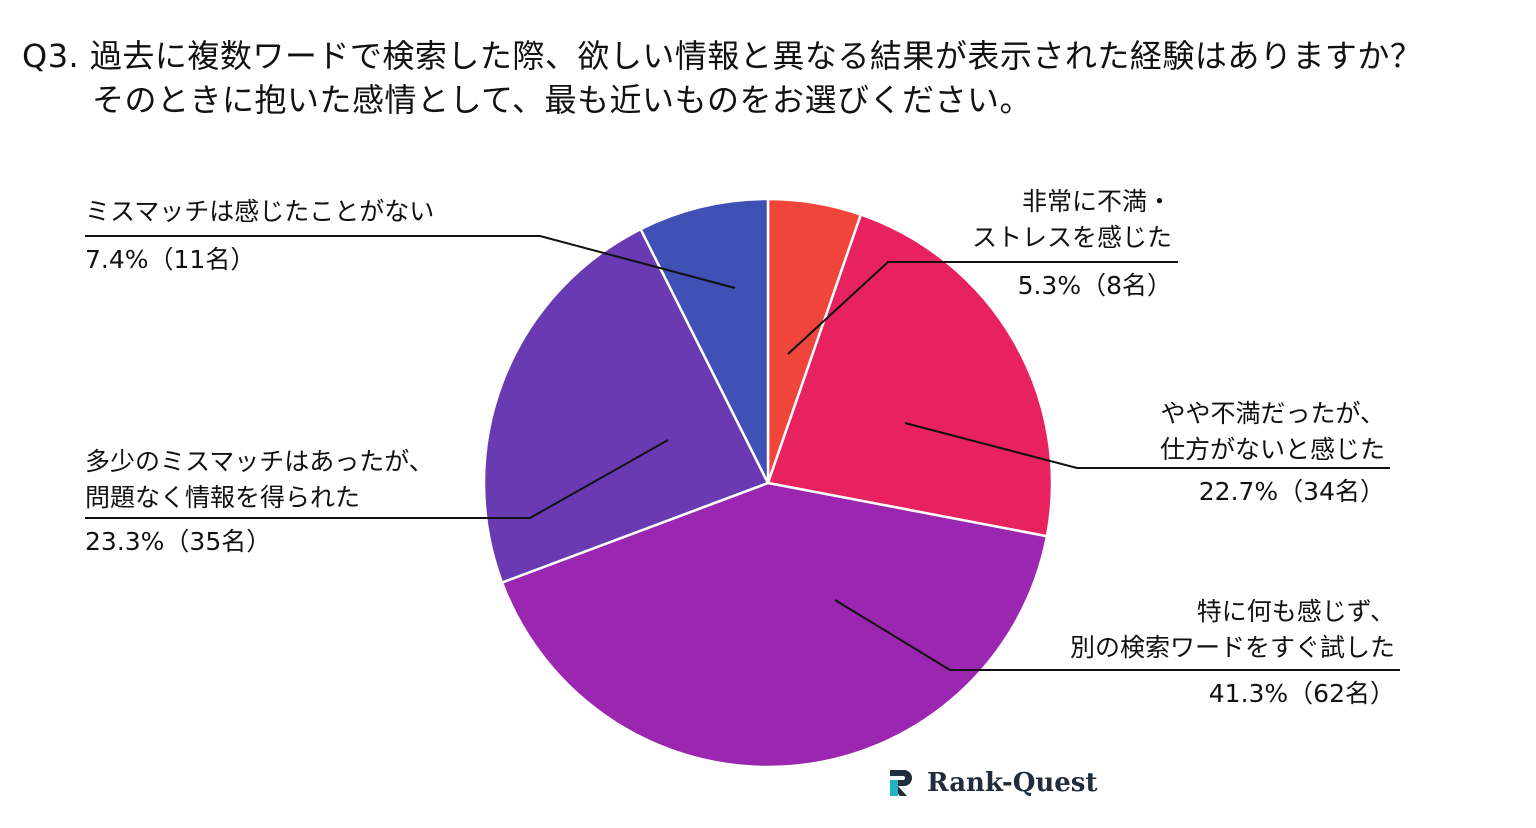 The width and height of the screenshot is (1536, 828). What do you see at coordinates (170, 259) in the screenshot?
I see `slice-value-label-5: 7.4%（11名）` at bounding box center [170, 259].